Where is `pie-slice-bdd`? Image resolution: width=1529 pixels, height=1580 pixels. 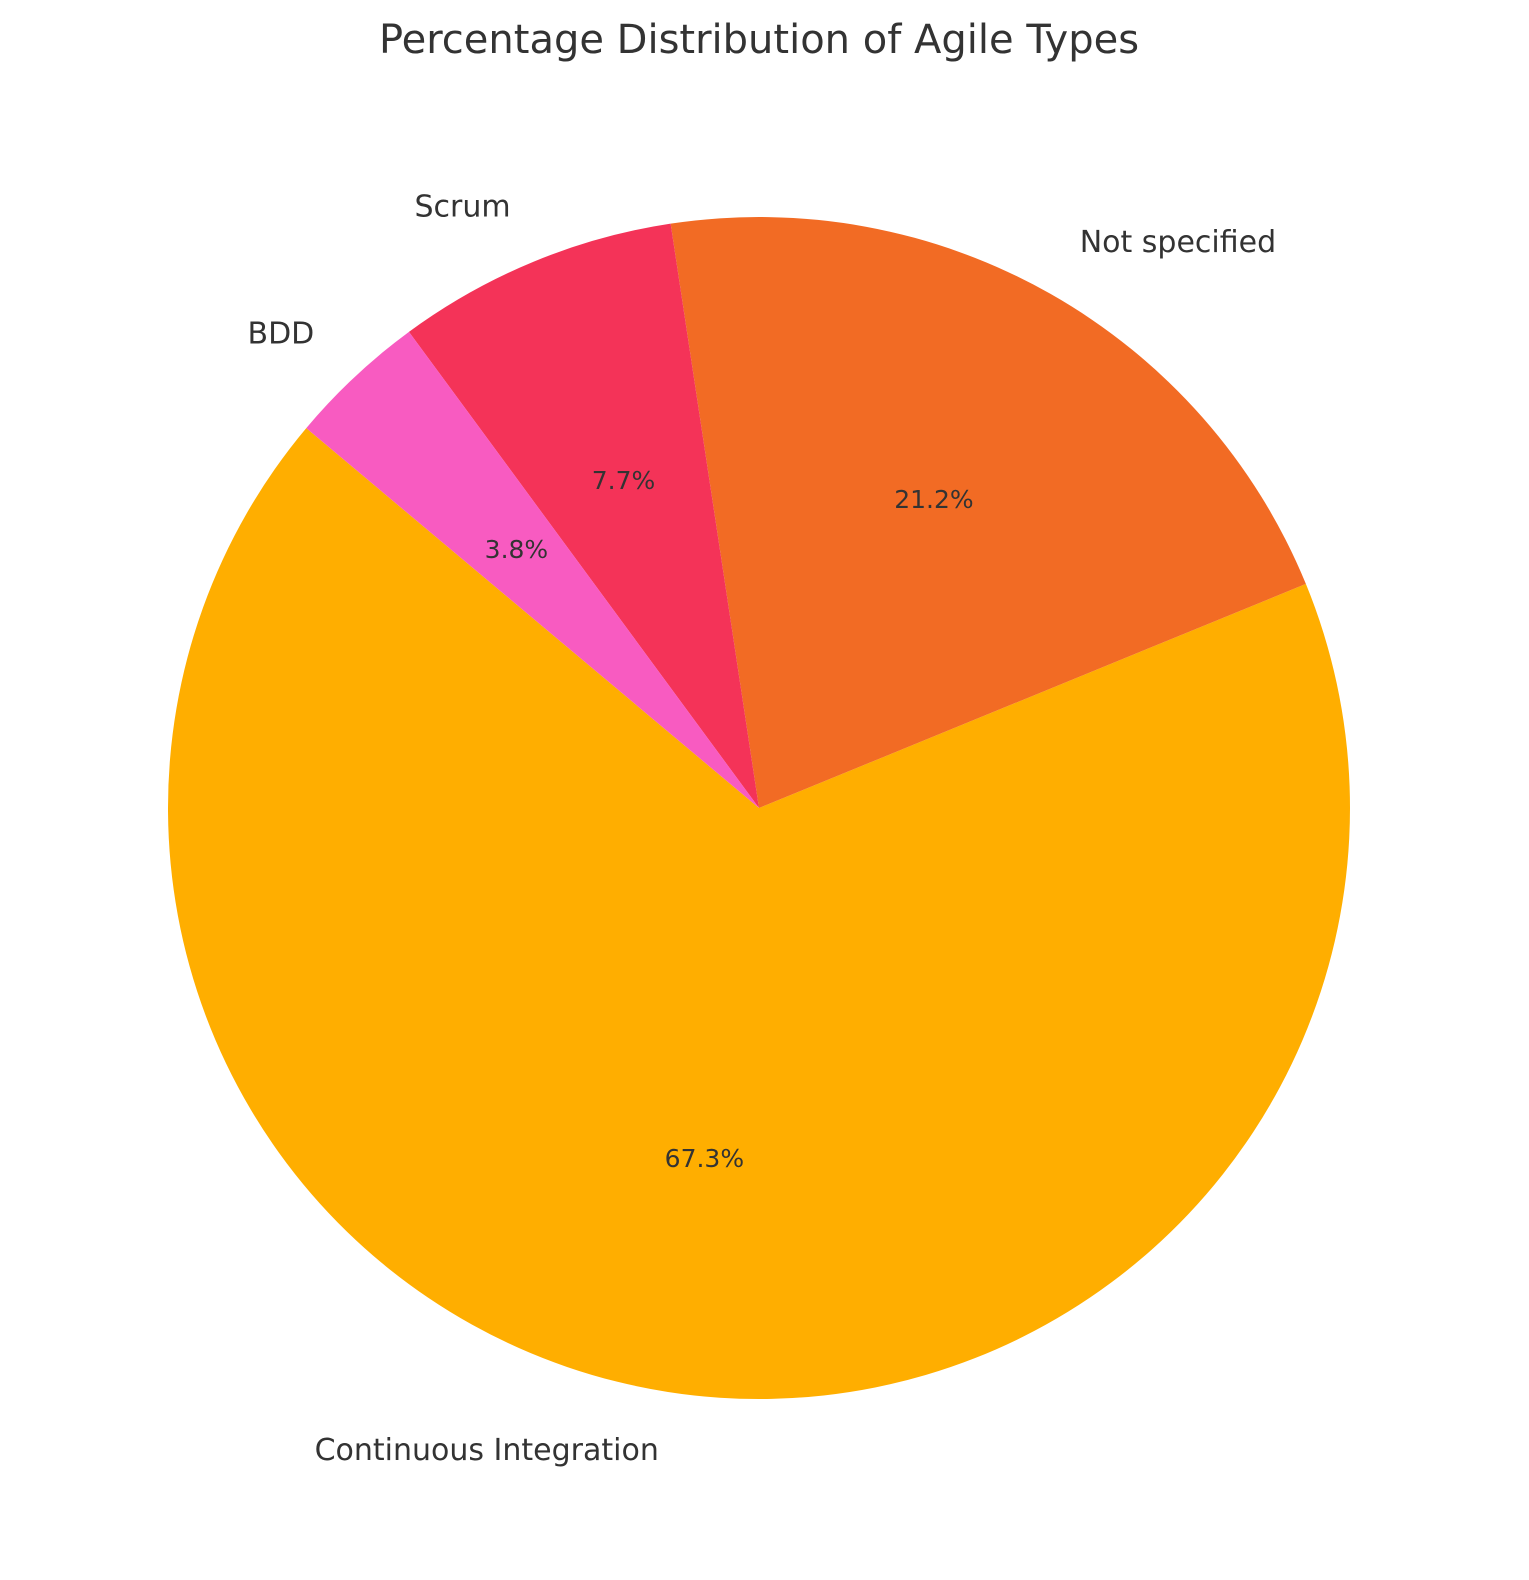 pie-slice-bdd is located at coordinates (532, 569).